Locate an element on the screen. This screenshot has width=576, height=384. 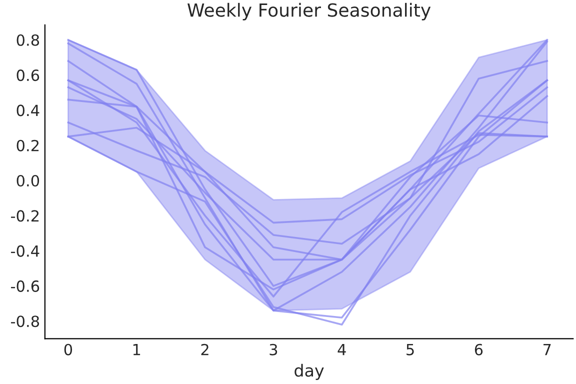
x-axis-title: day is located at coordinates (309, 372).